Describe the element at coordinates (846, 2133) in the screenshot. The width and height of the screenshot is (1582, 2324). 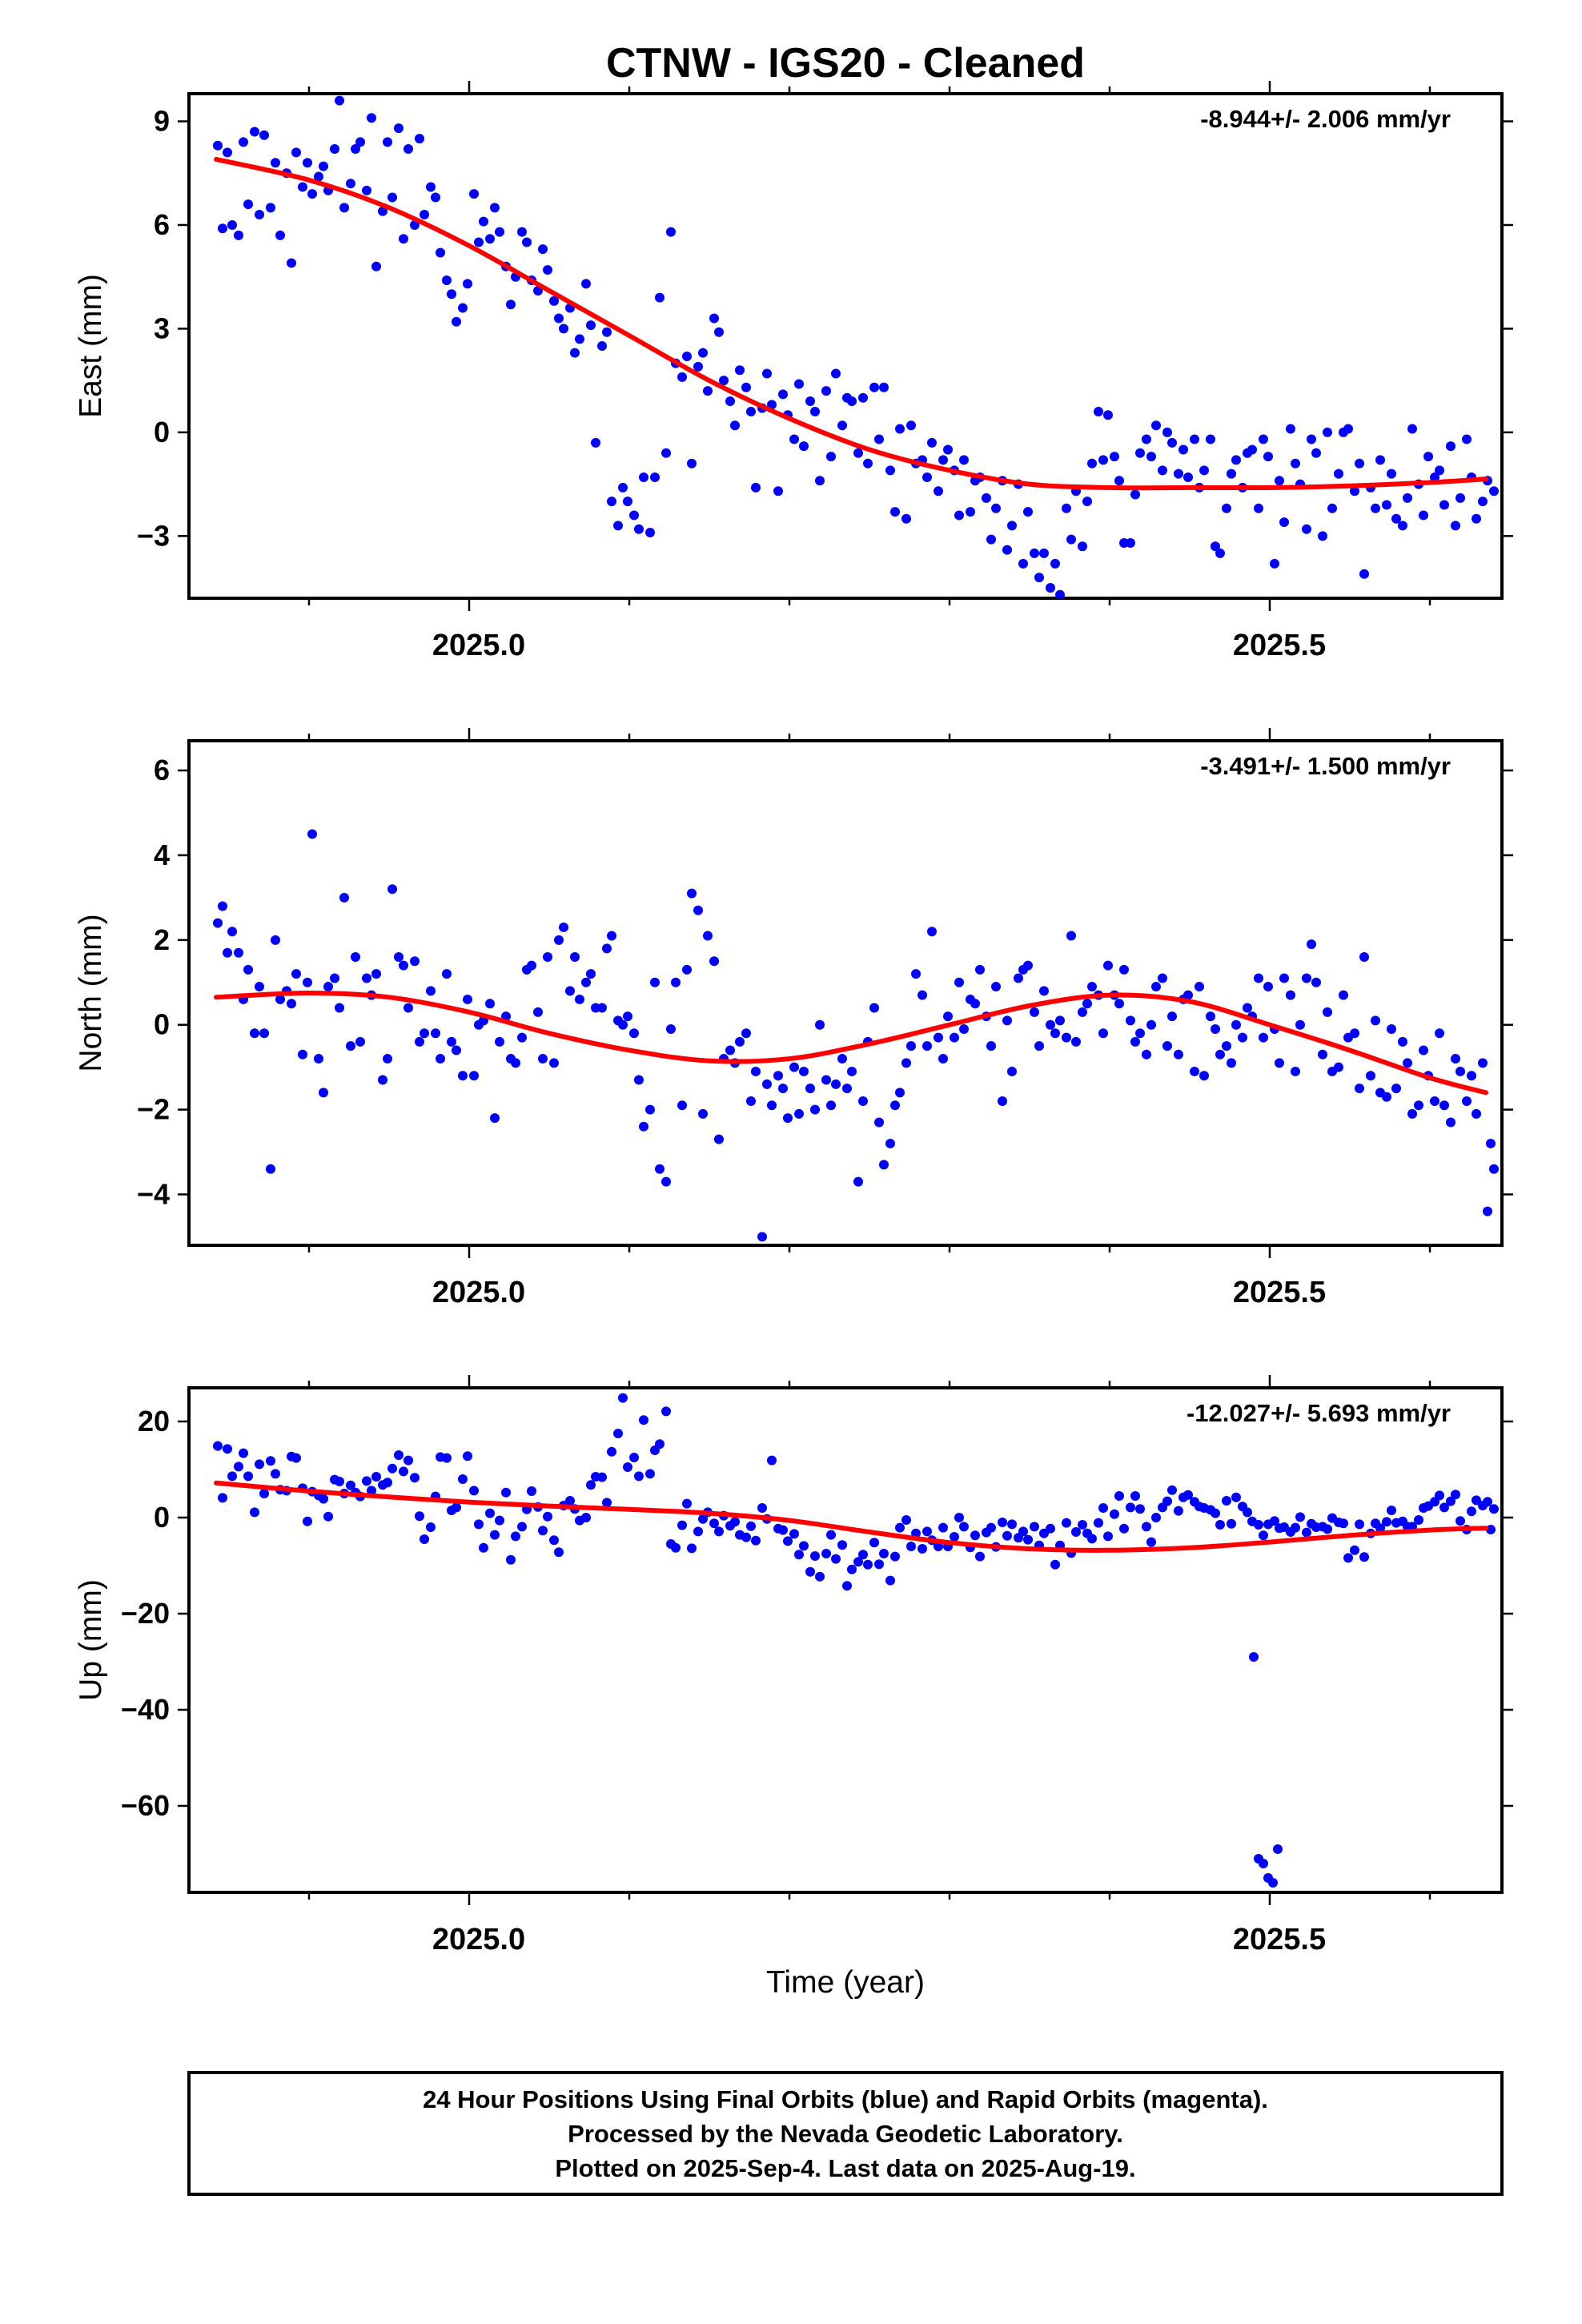
I see `footer-box` at that location.